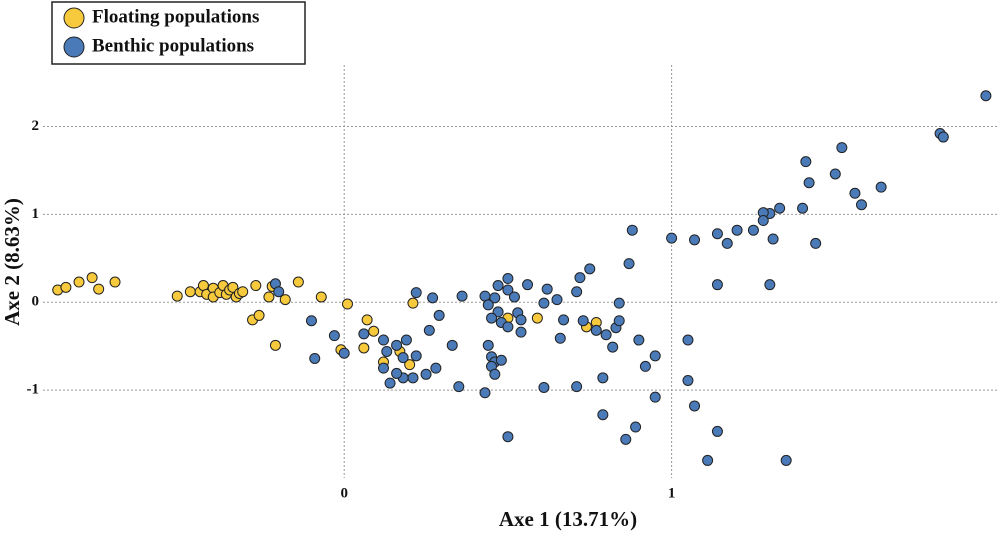 This screenshot has height=535, width=999. Describe the element at coordinates (175, 16) in the screenshot. I see `legend-label: Floating populations` at that location.